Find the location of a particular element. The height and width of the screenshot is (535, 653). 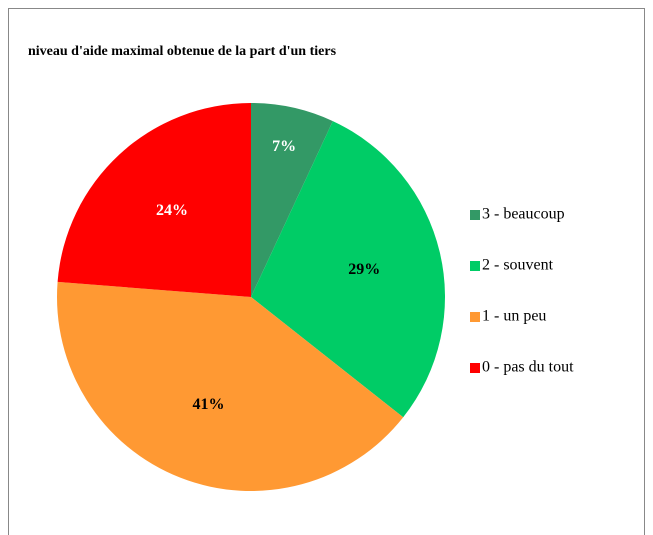

data-label: 24% is located at coordinates (172, 210).